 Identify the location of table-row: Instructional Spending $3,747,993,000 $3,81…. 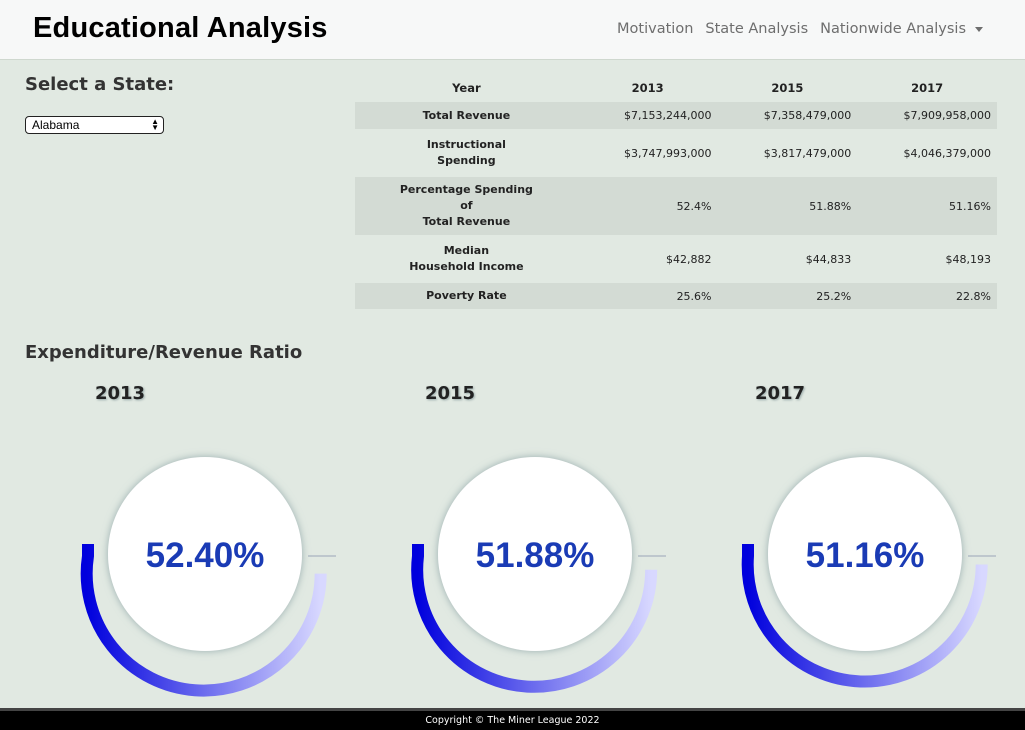
(676, 153).